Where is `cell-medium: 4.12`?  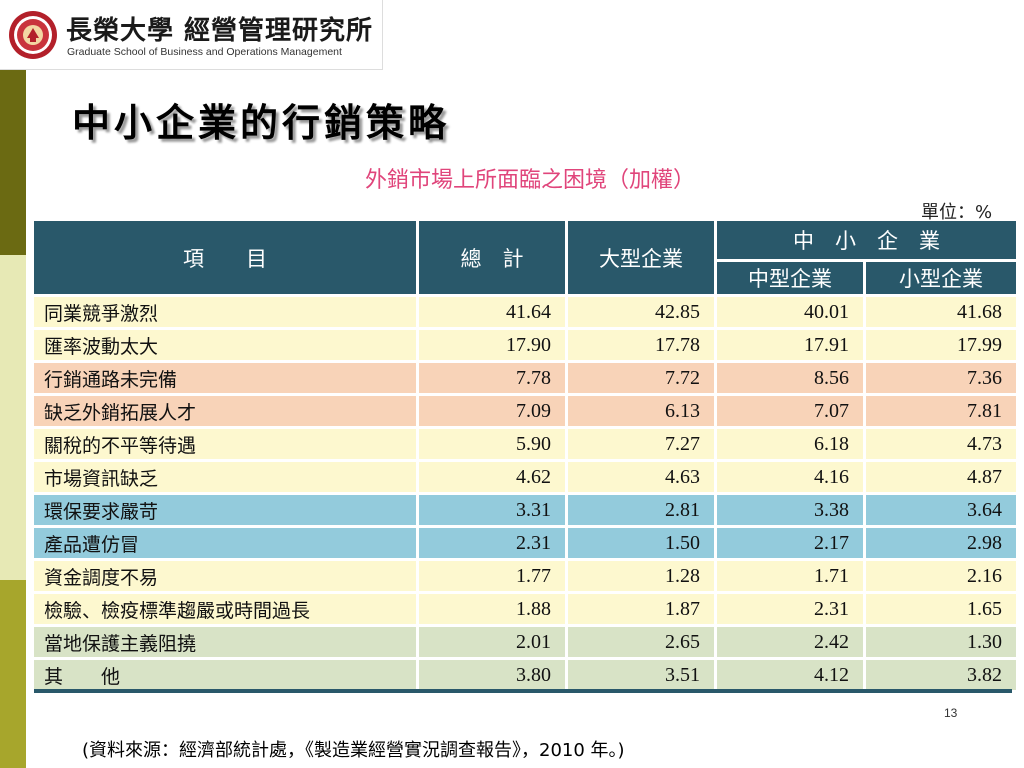
cell-medium: 4.12 is located at coordinates (790, 675).